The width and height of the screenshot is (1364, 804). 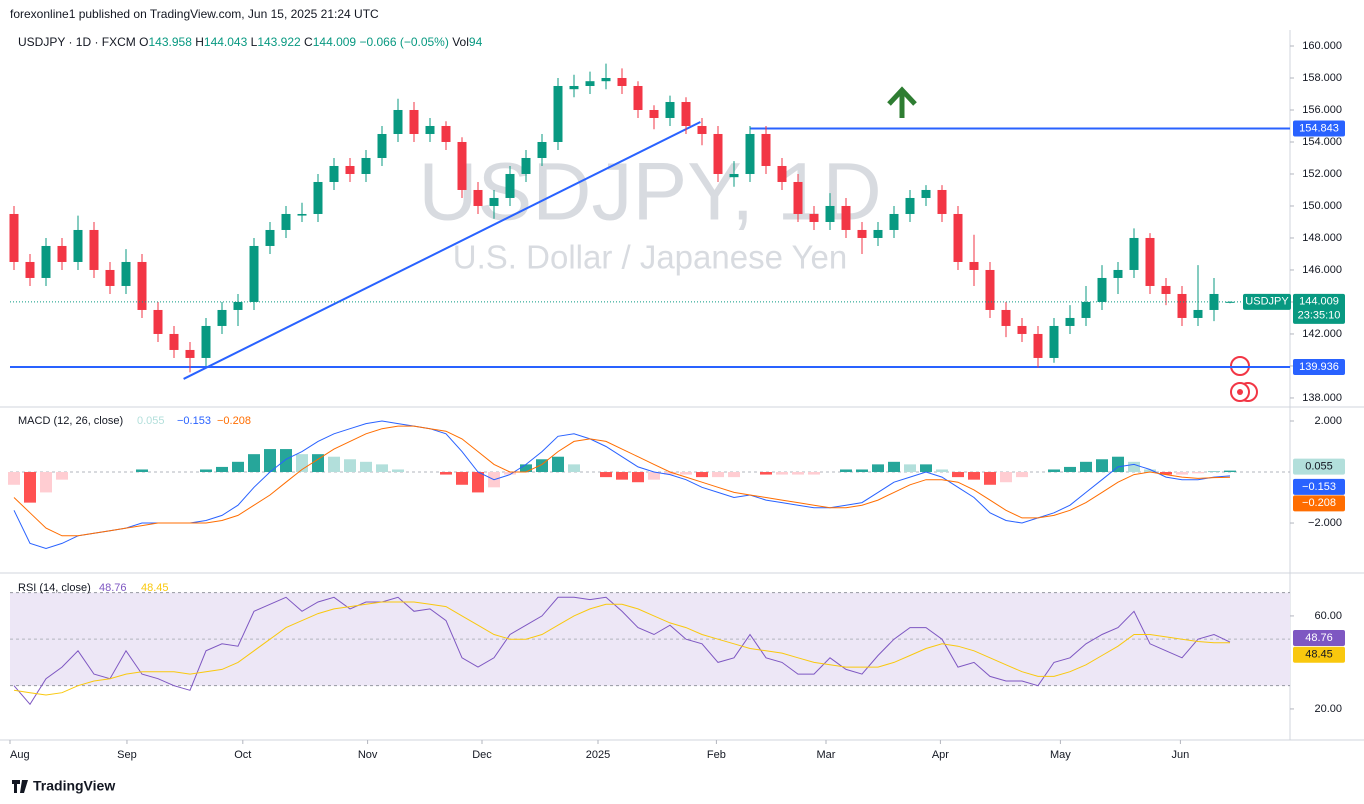 I want to click on y-tick-label: 146.000, so click(x=1322, y=270).